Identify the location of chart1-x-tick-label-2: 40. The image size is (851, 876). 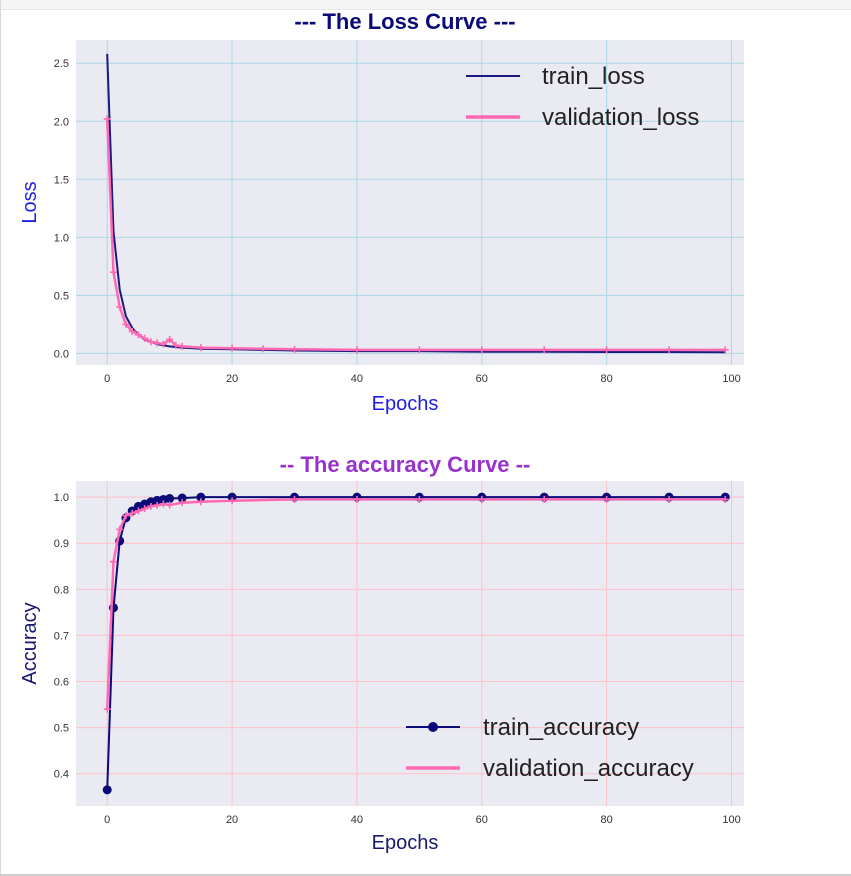
(357, 379).